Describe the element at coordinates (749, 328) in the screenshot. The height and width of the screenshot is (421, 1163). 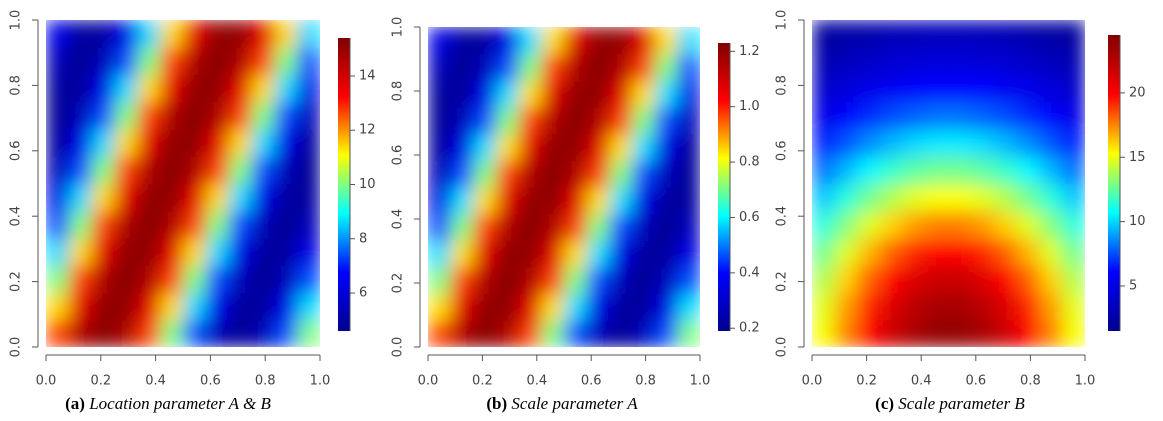
I see `colorbar-tick-label: 0.2` at that location.